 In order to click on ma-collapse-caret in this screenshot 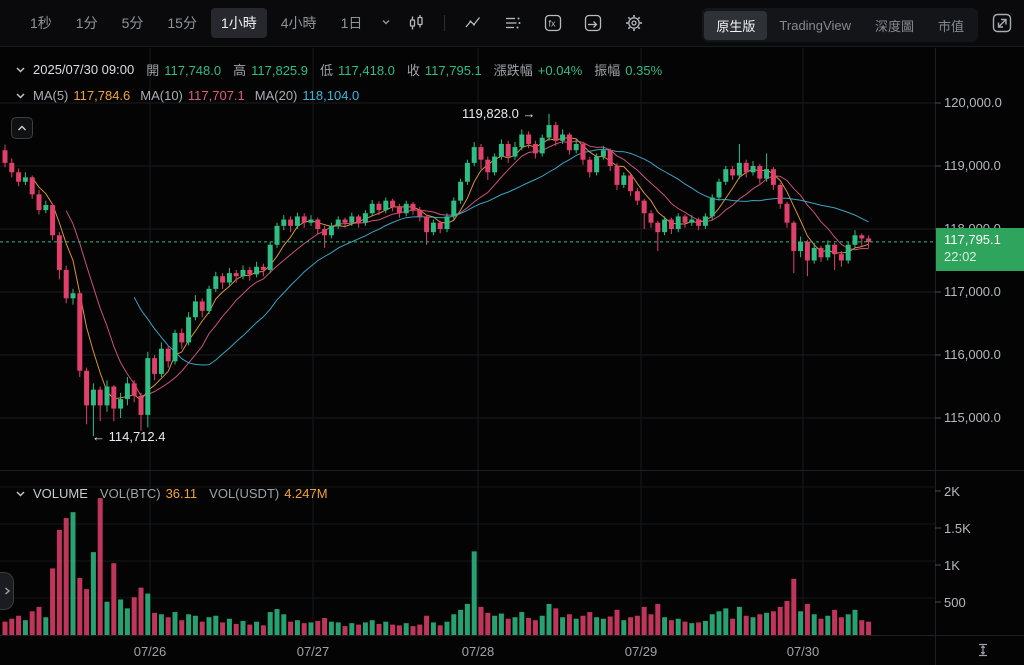, I will do `click(23, 95)`.